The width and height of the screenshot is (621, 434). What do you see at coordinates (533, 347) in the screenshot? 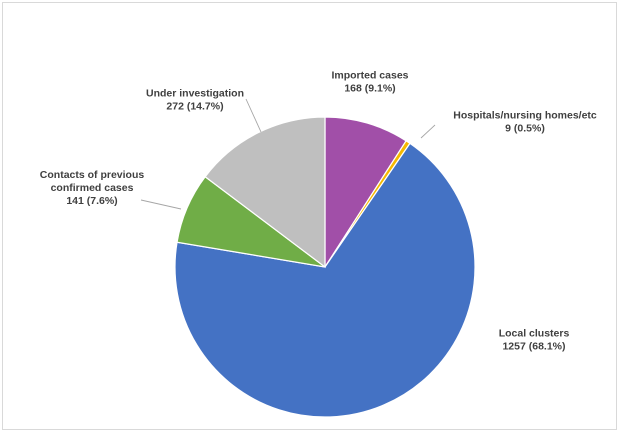
I see `slice-value-label: 1257 (68.1%)` at bounding box center [533, 347].